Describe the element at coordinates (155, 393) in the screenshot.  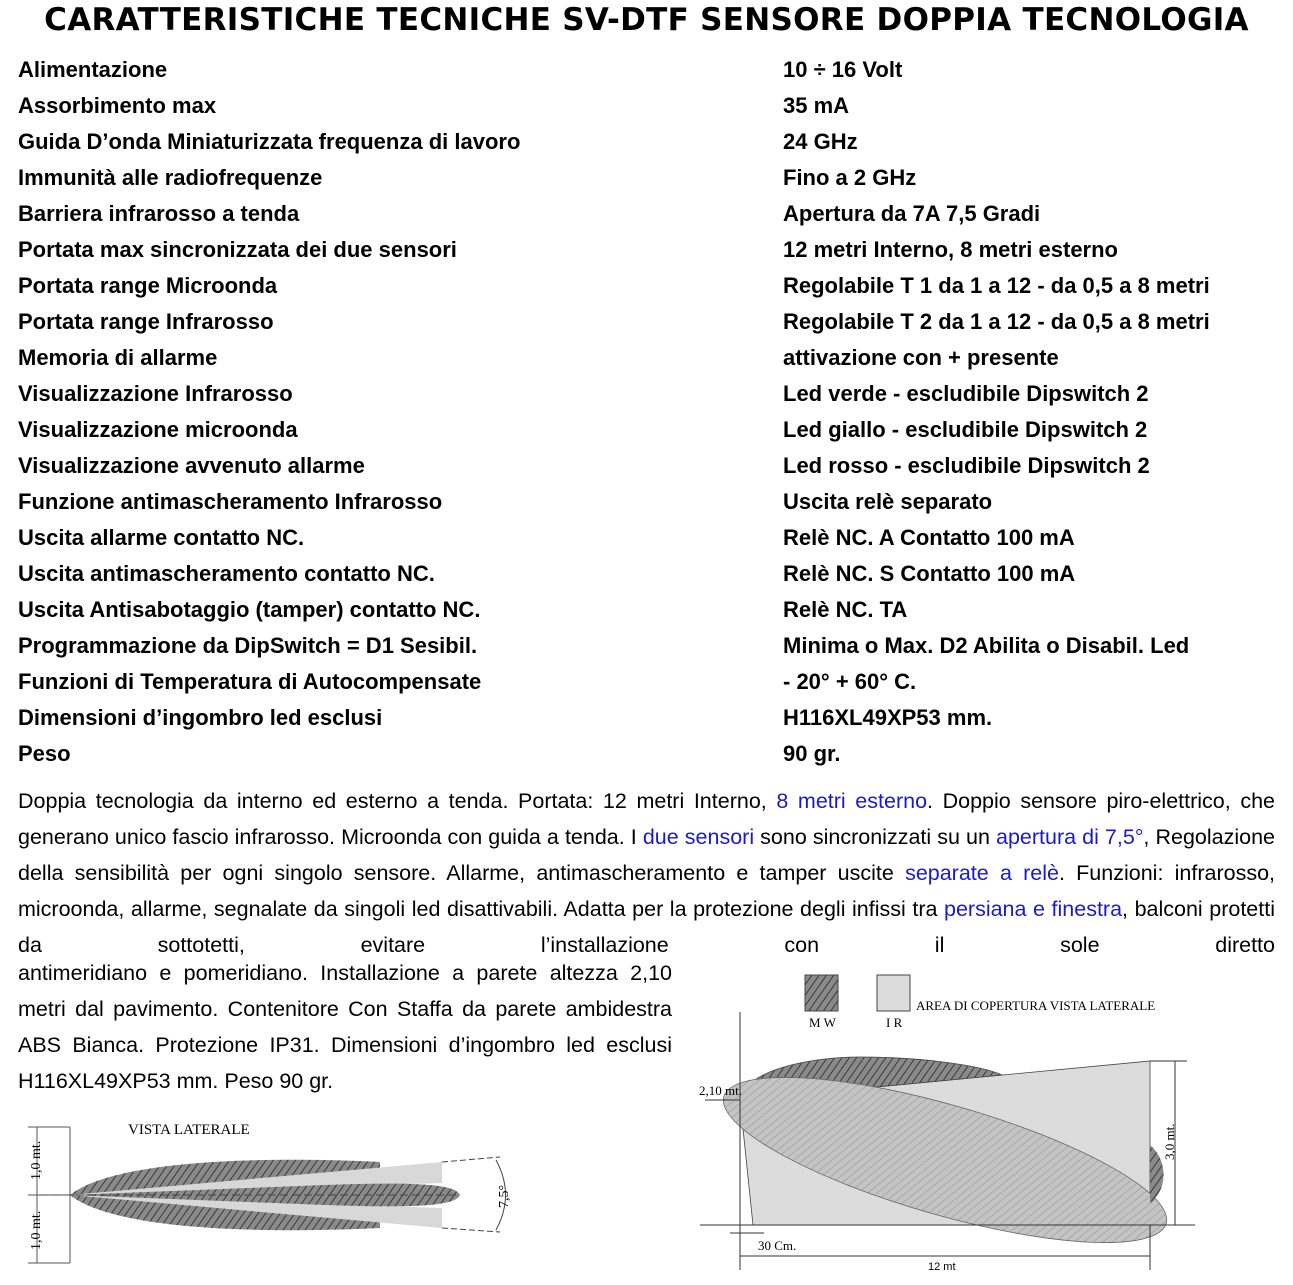
I see `spec-label: Visualizzazione Infrarosso` at that location.